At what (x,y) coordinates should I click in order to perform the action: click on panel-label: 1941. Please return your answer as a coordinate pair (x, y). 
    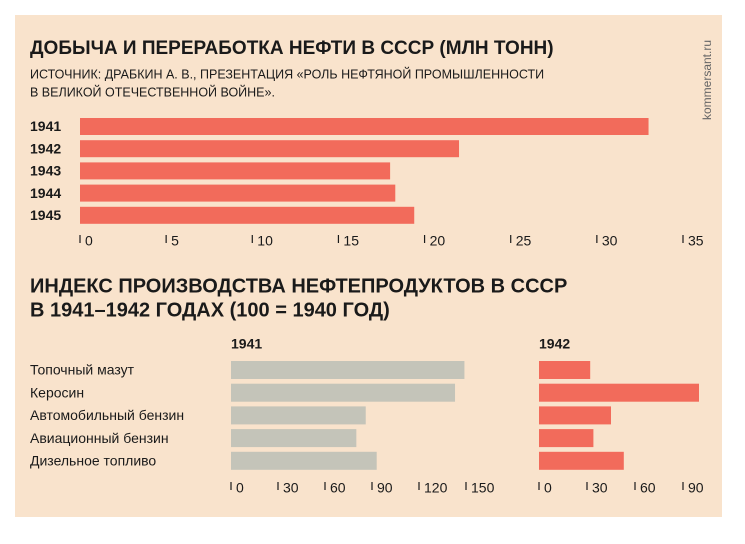
    Looking at the image, I should click on (246, 344).